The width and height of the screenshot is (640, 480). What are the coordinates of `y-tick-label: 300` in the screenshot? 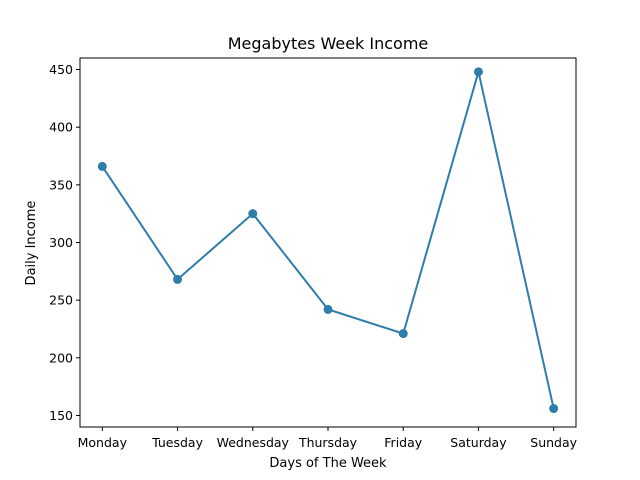 It's located at (61, 242).